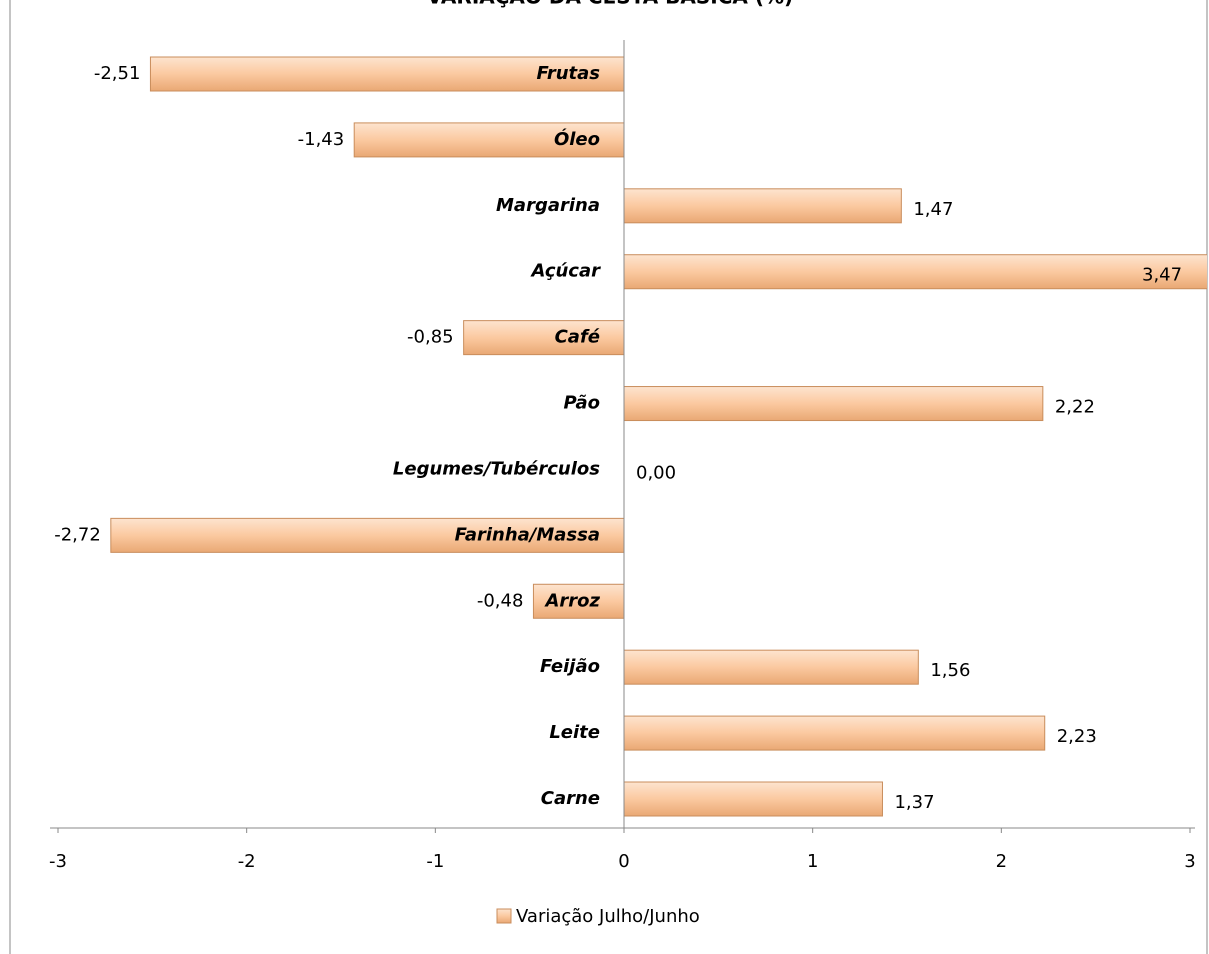 The image size is (1209, 954). Describe the element at coordinates (565, 271) in the screenshot. I see `category-label: Açúcar` at that location.